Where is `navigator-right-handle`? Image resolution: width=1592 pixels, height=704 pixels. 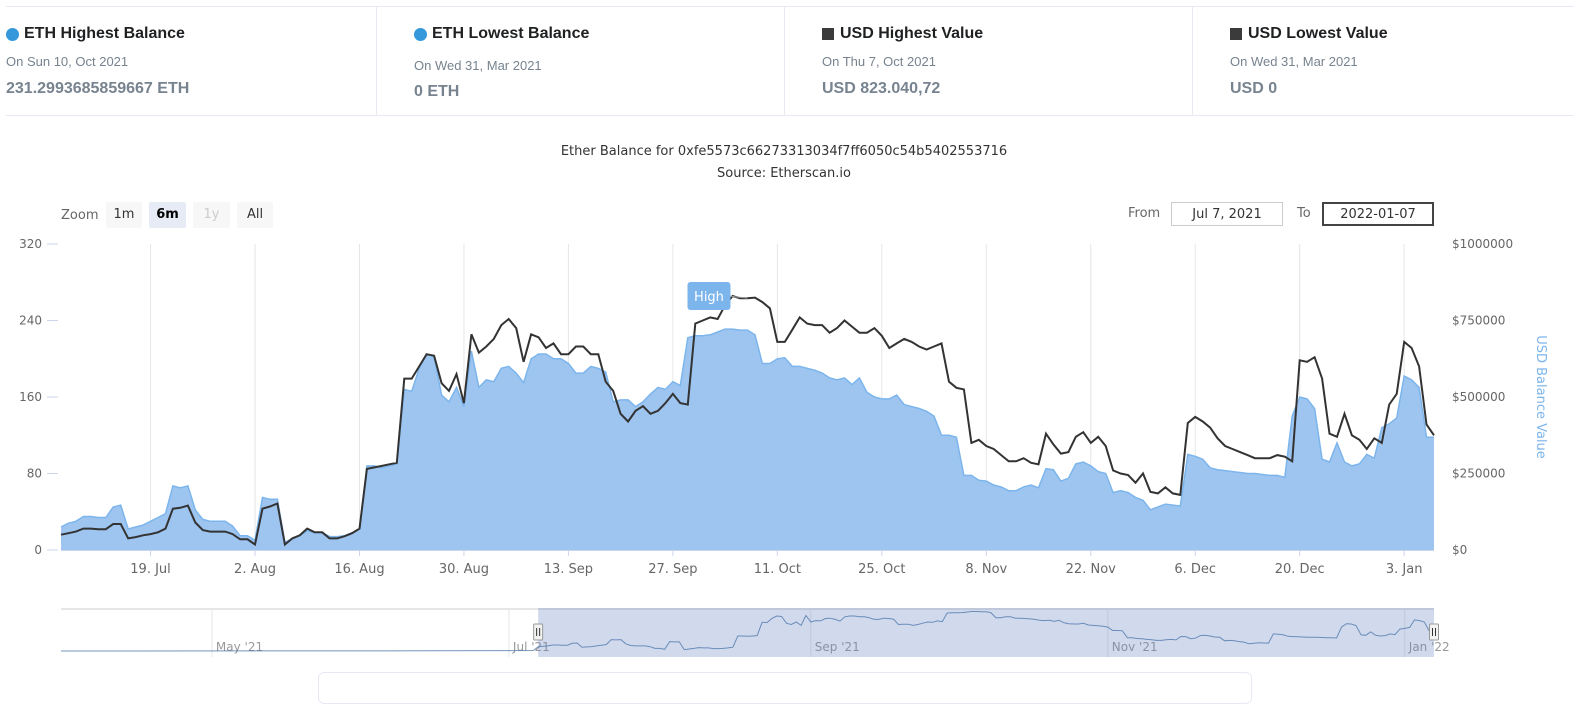
navigator-right-handle is located at coordinates (1434, 632).